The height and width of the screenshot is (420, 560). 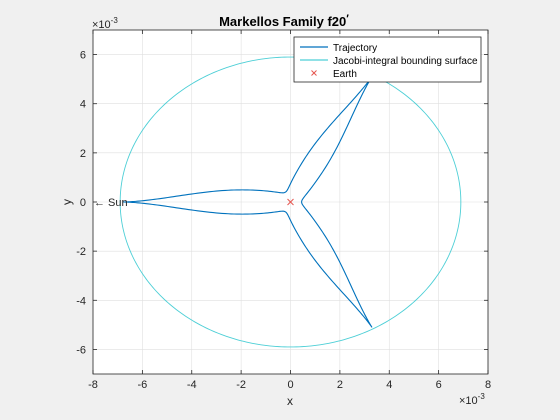 I want to click on y-axis-label: y, so click(x=67, y=202).